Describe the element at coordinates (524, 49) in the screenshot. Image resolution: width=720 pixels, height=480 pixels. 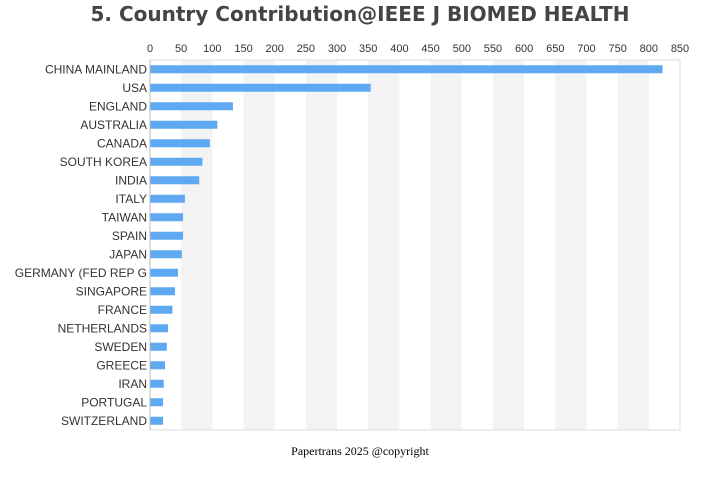
I see `x-tick-label: 600` at that location.